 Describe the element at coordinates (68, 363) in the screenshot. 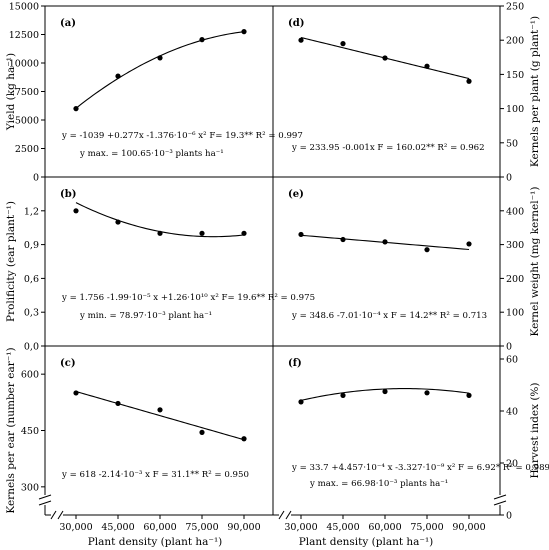

I see `panel-label: (c)` at that location.